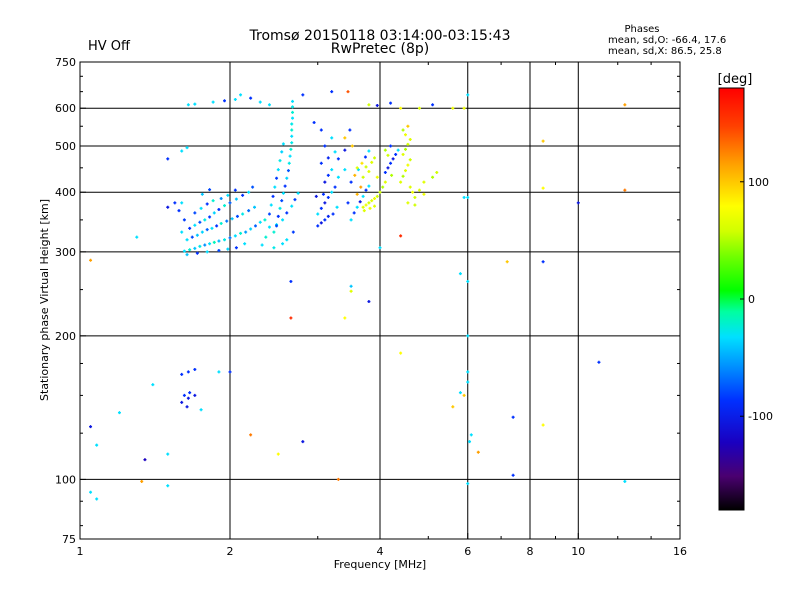 The width and height of the screenshot is (800, 600). Describe the element at coordinates (380, 564) in the screenshot. I see `x-axis-label: Frequency [MHz]` at that location.